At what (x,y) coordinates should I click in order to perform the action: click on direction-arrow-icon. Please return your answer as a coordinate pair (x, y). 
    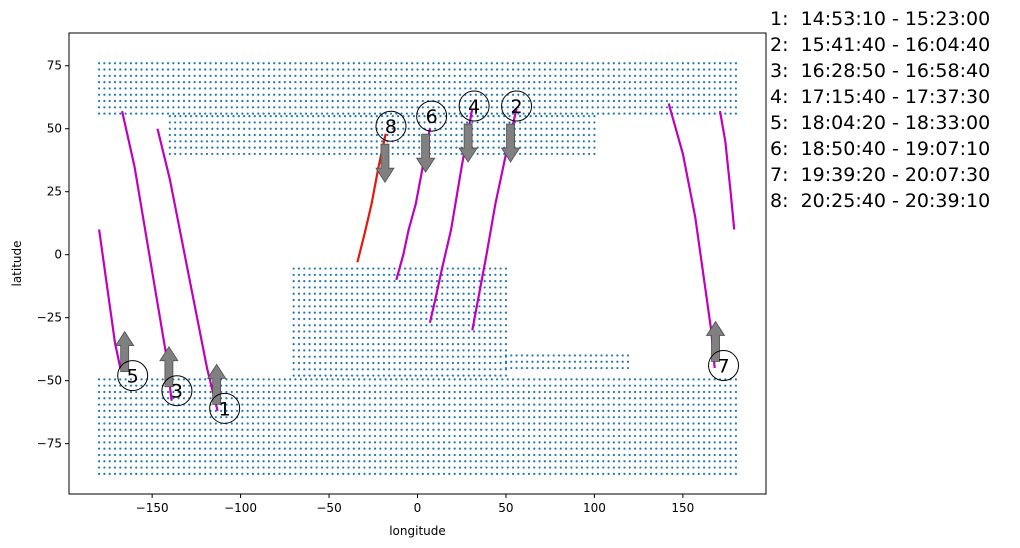
    Looking at the image, I should click on (124, 351).